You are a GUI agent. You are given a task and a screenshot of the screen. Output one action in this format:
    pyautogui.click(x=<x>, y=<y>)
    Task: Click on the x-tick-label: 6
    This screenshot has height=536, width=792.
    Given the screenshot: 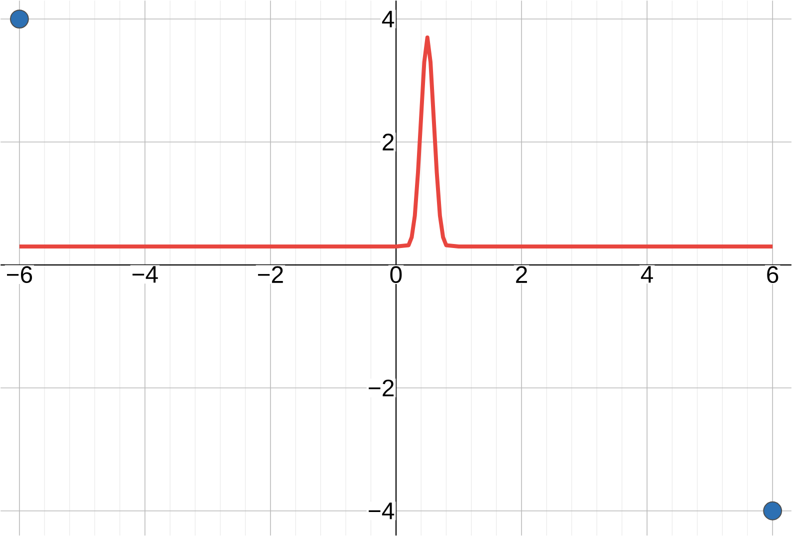 What is the action you would take?
    pyautogui.click(x=772, y=275)
    